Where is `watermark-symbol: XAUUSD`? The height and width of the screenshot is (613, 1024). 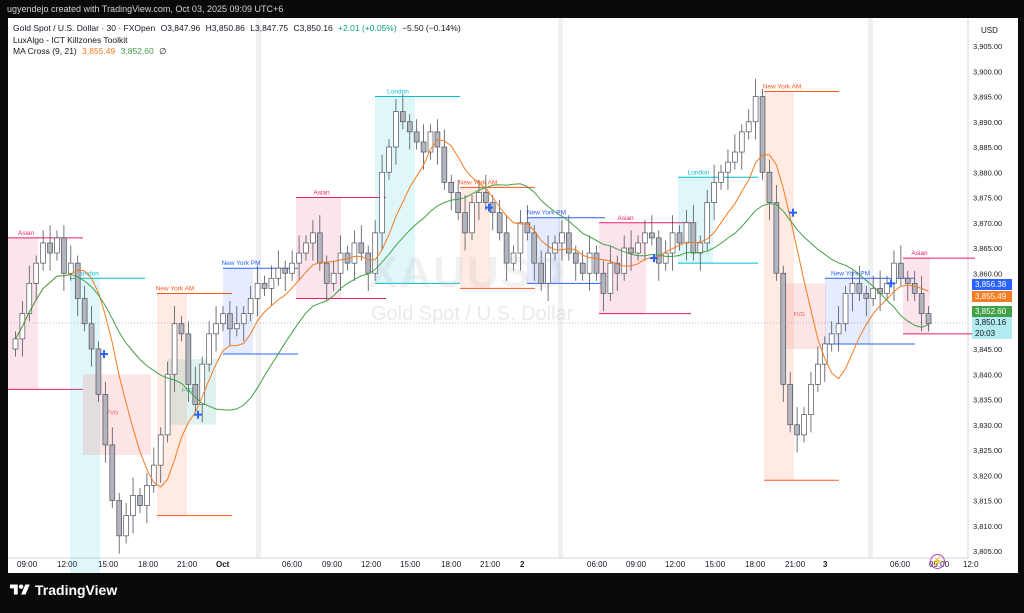 watermark-symbol: XAUUSD is located at coordinates (467, 272).